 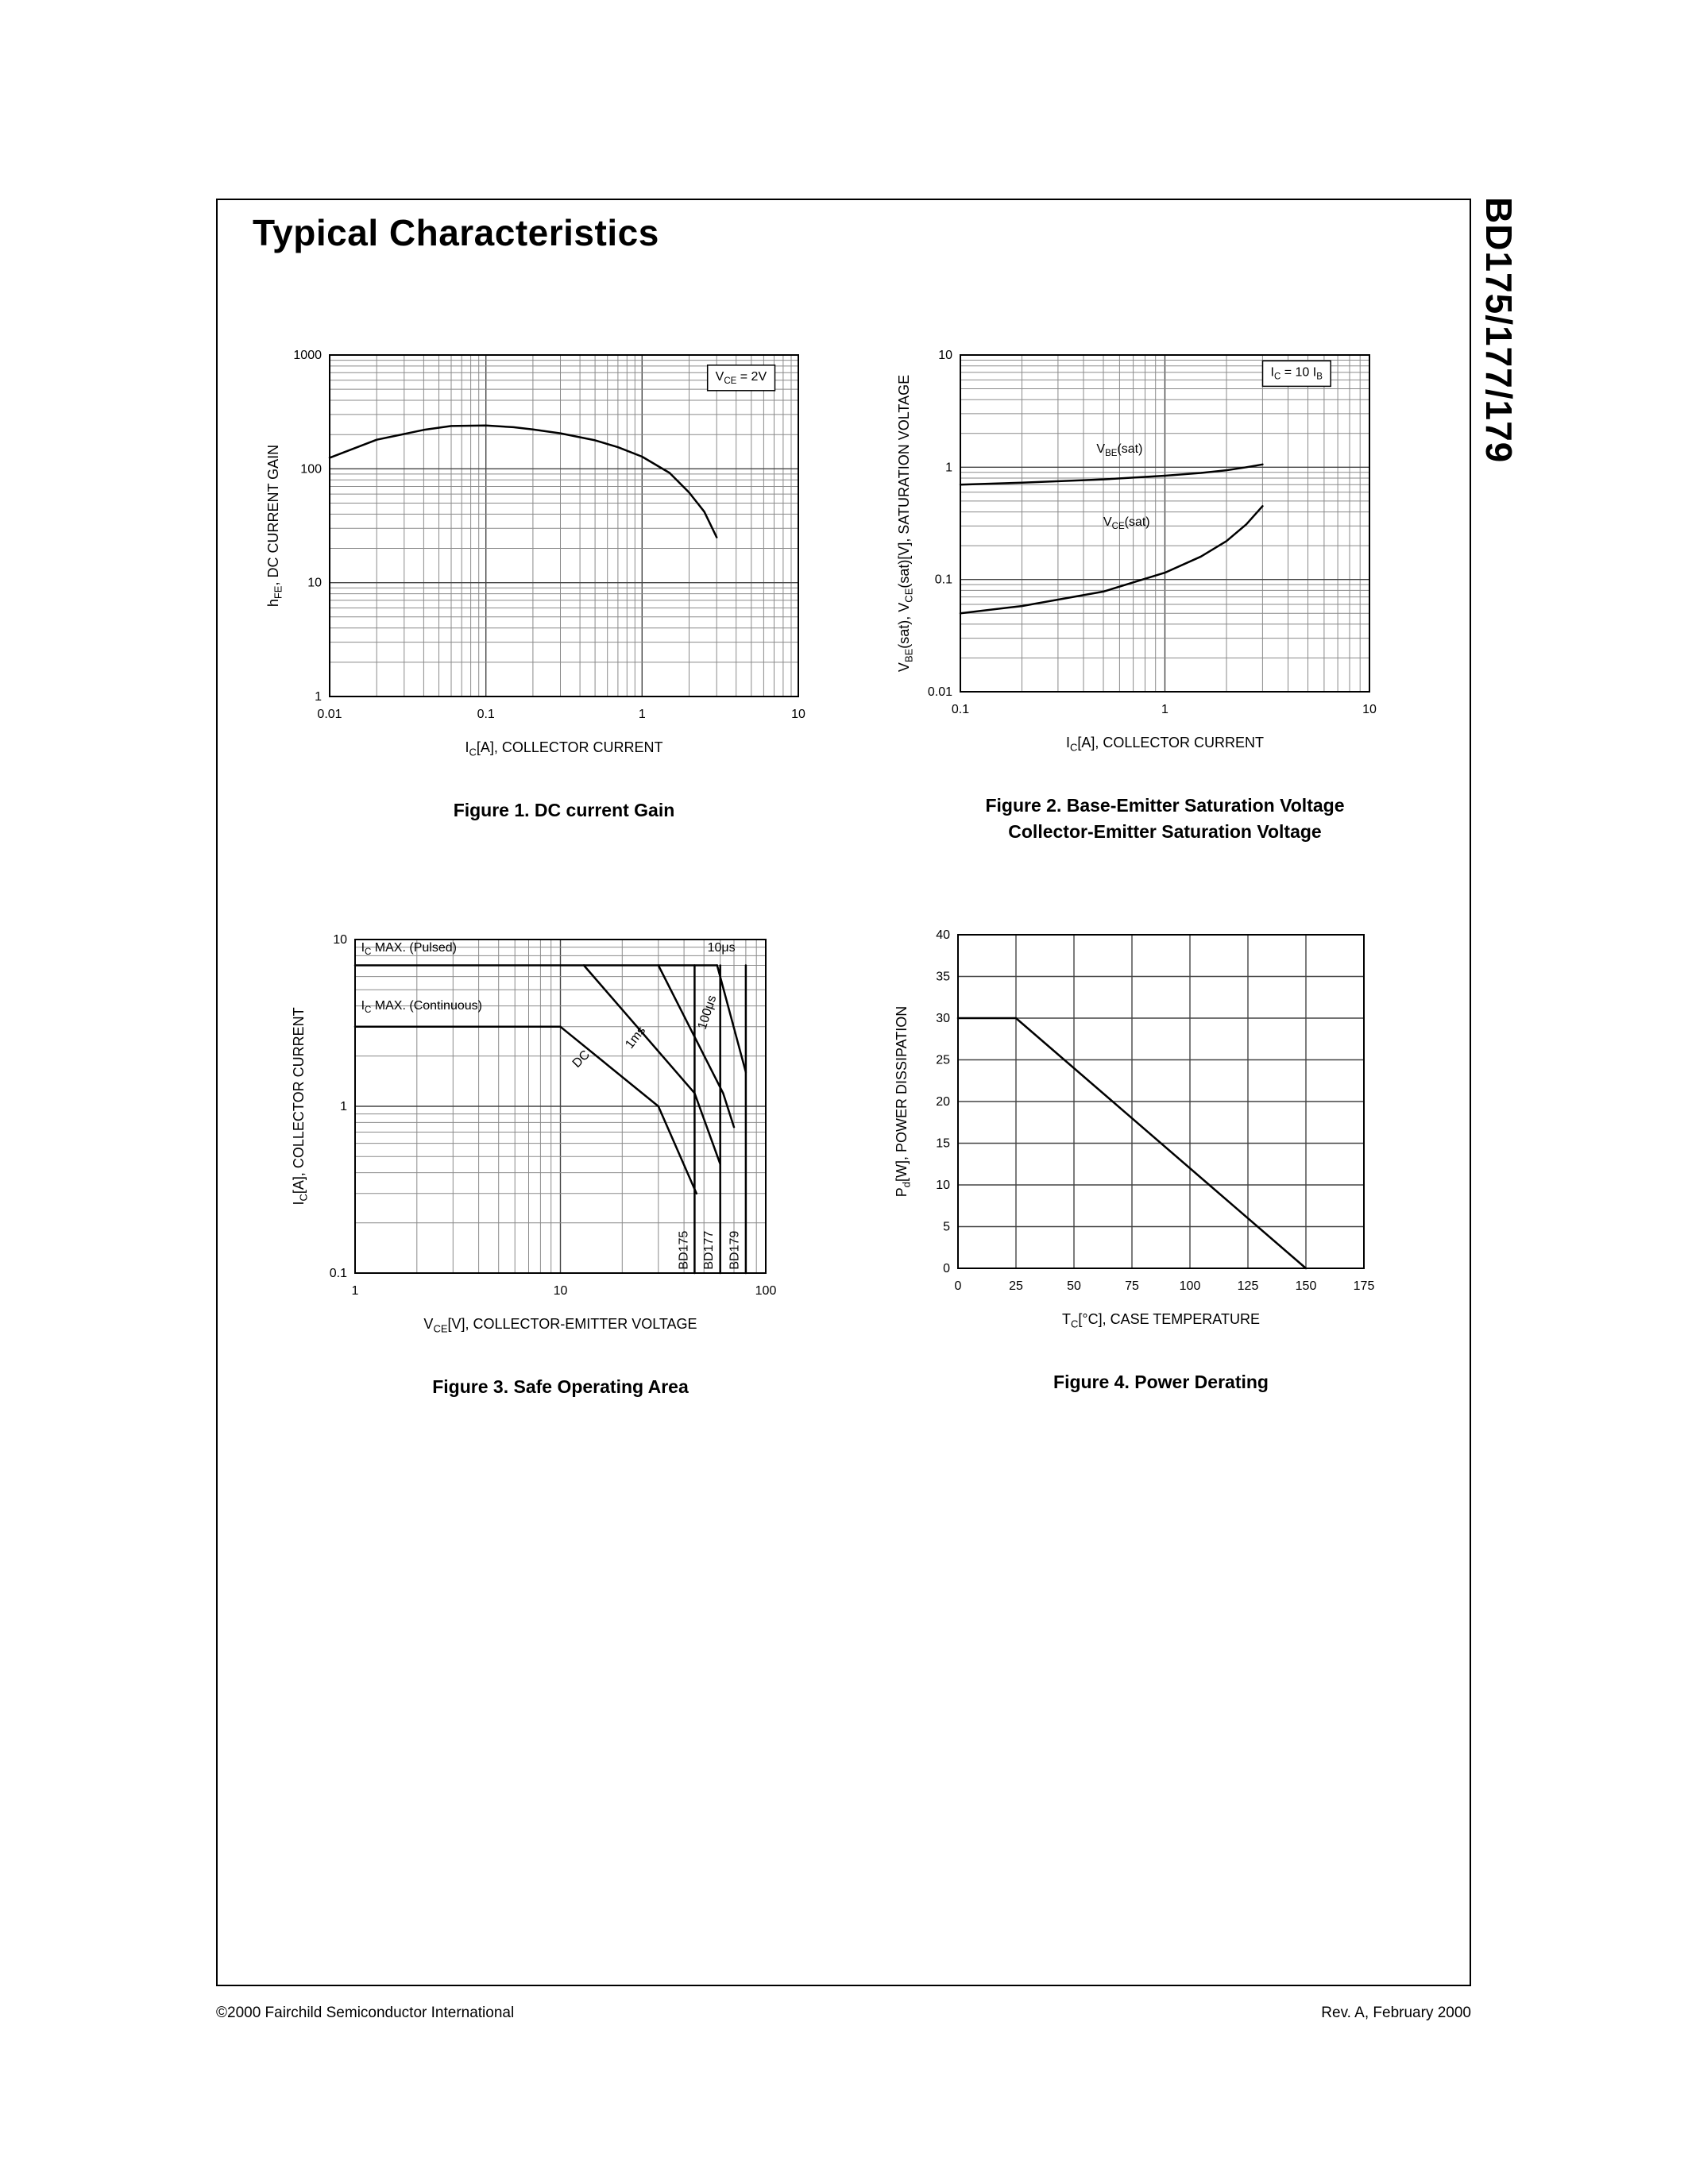 I want to click on x-axis-title: TC[°C], CASE TEMPERATURE, so click(x=1161, y=1320).